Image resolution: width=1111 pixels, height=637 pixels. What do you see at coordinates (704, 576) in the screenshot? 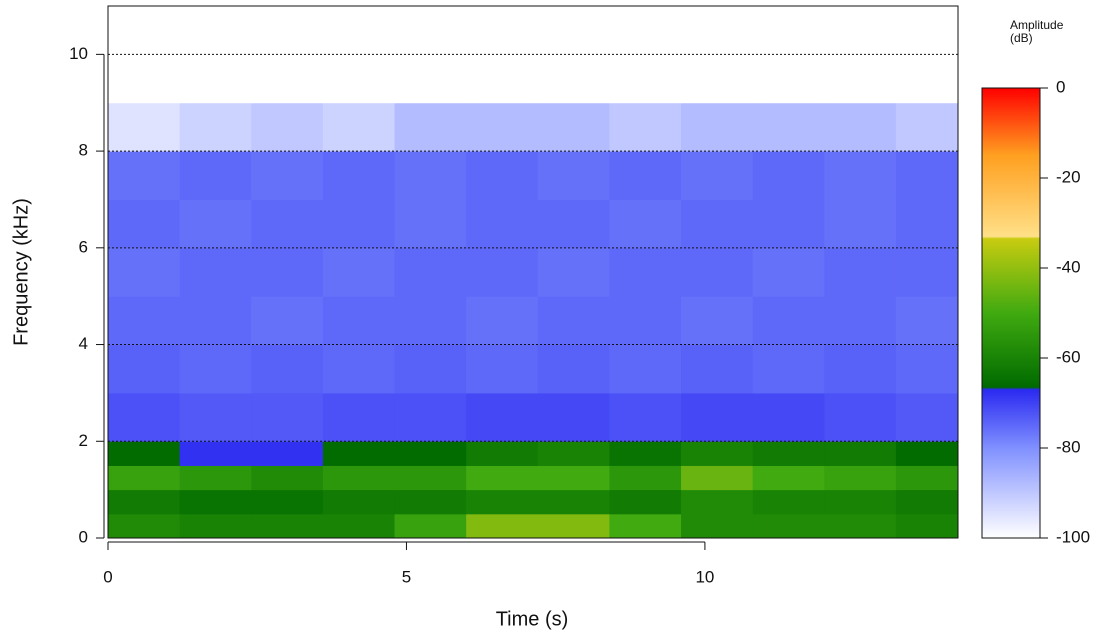
I see `x-tick-label: 10` at bounding box center [704, 576].